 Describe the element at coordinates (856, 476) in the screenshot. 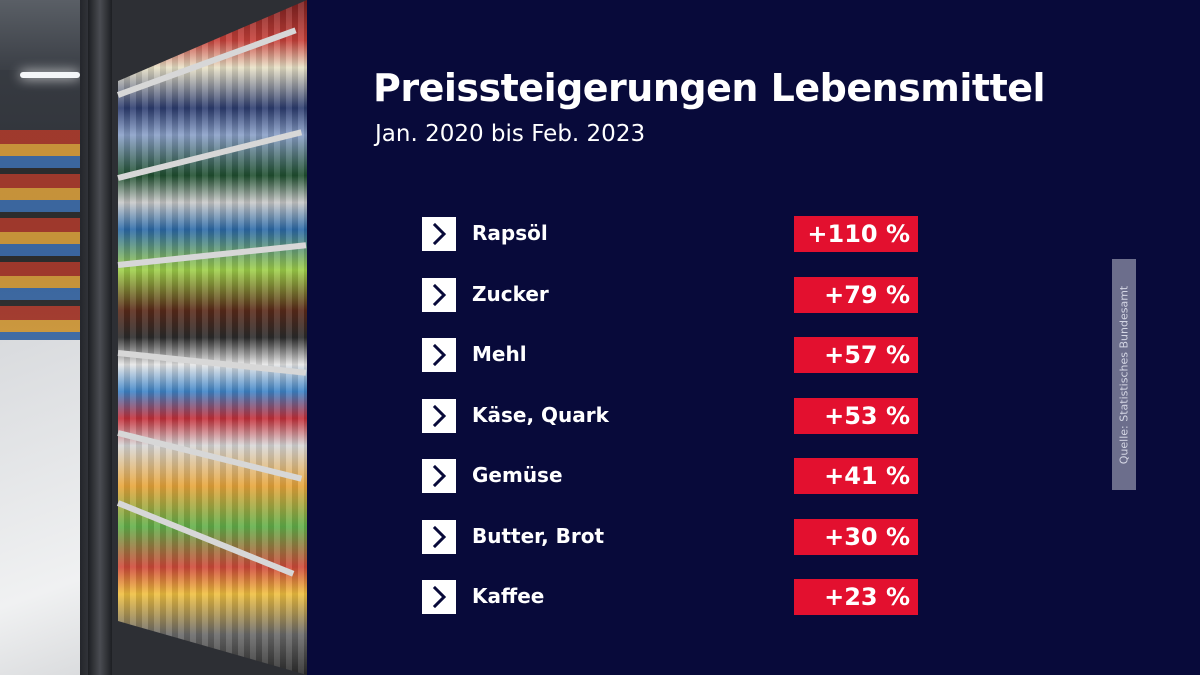

I see `price-change-badge: +41 %` at that location.